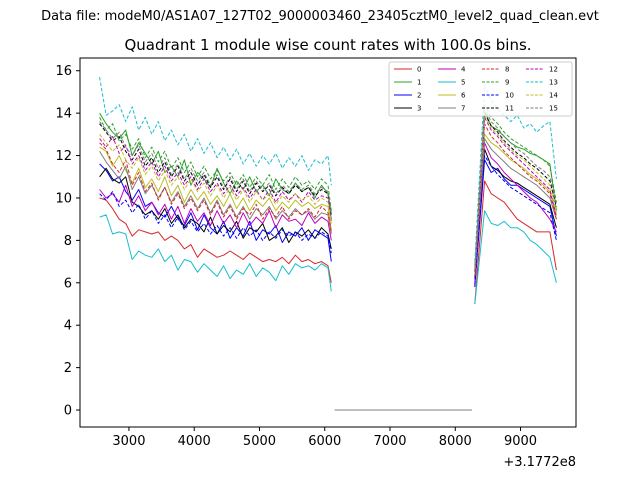 The height and width of the screenshot is (480, 640). I want to click on y-tick-label: 2, so click(68, 368).